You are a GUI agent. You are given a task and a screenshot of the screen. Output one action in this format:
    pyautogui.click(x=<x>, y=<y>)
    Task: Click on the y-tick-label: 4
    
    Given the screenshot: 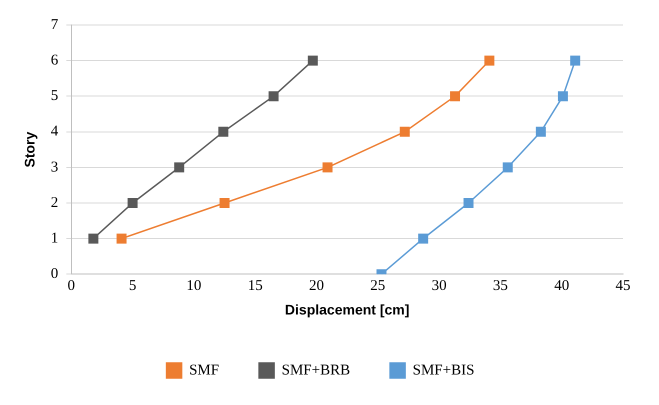 What is the action you would take?
    pyautogui.click(x=54, y=132)
    